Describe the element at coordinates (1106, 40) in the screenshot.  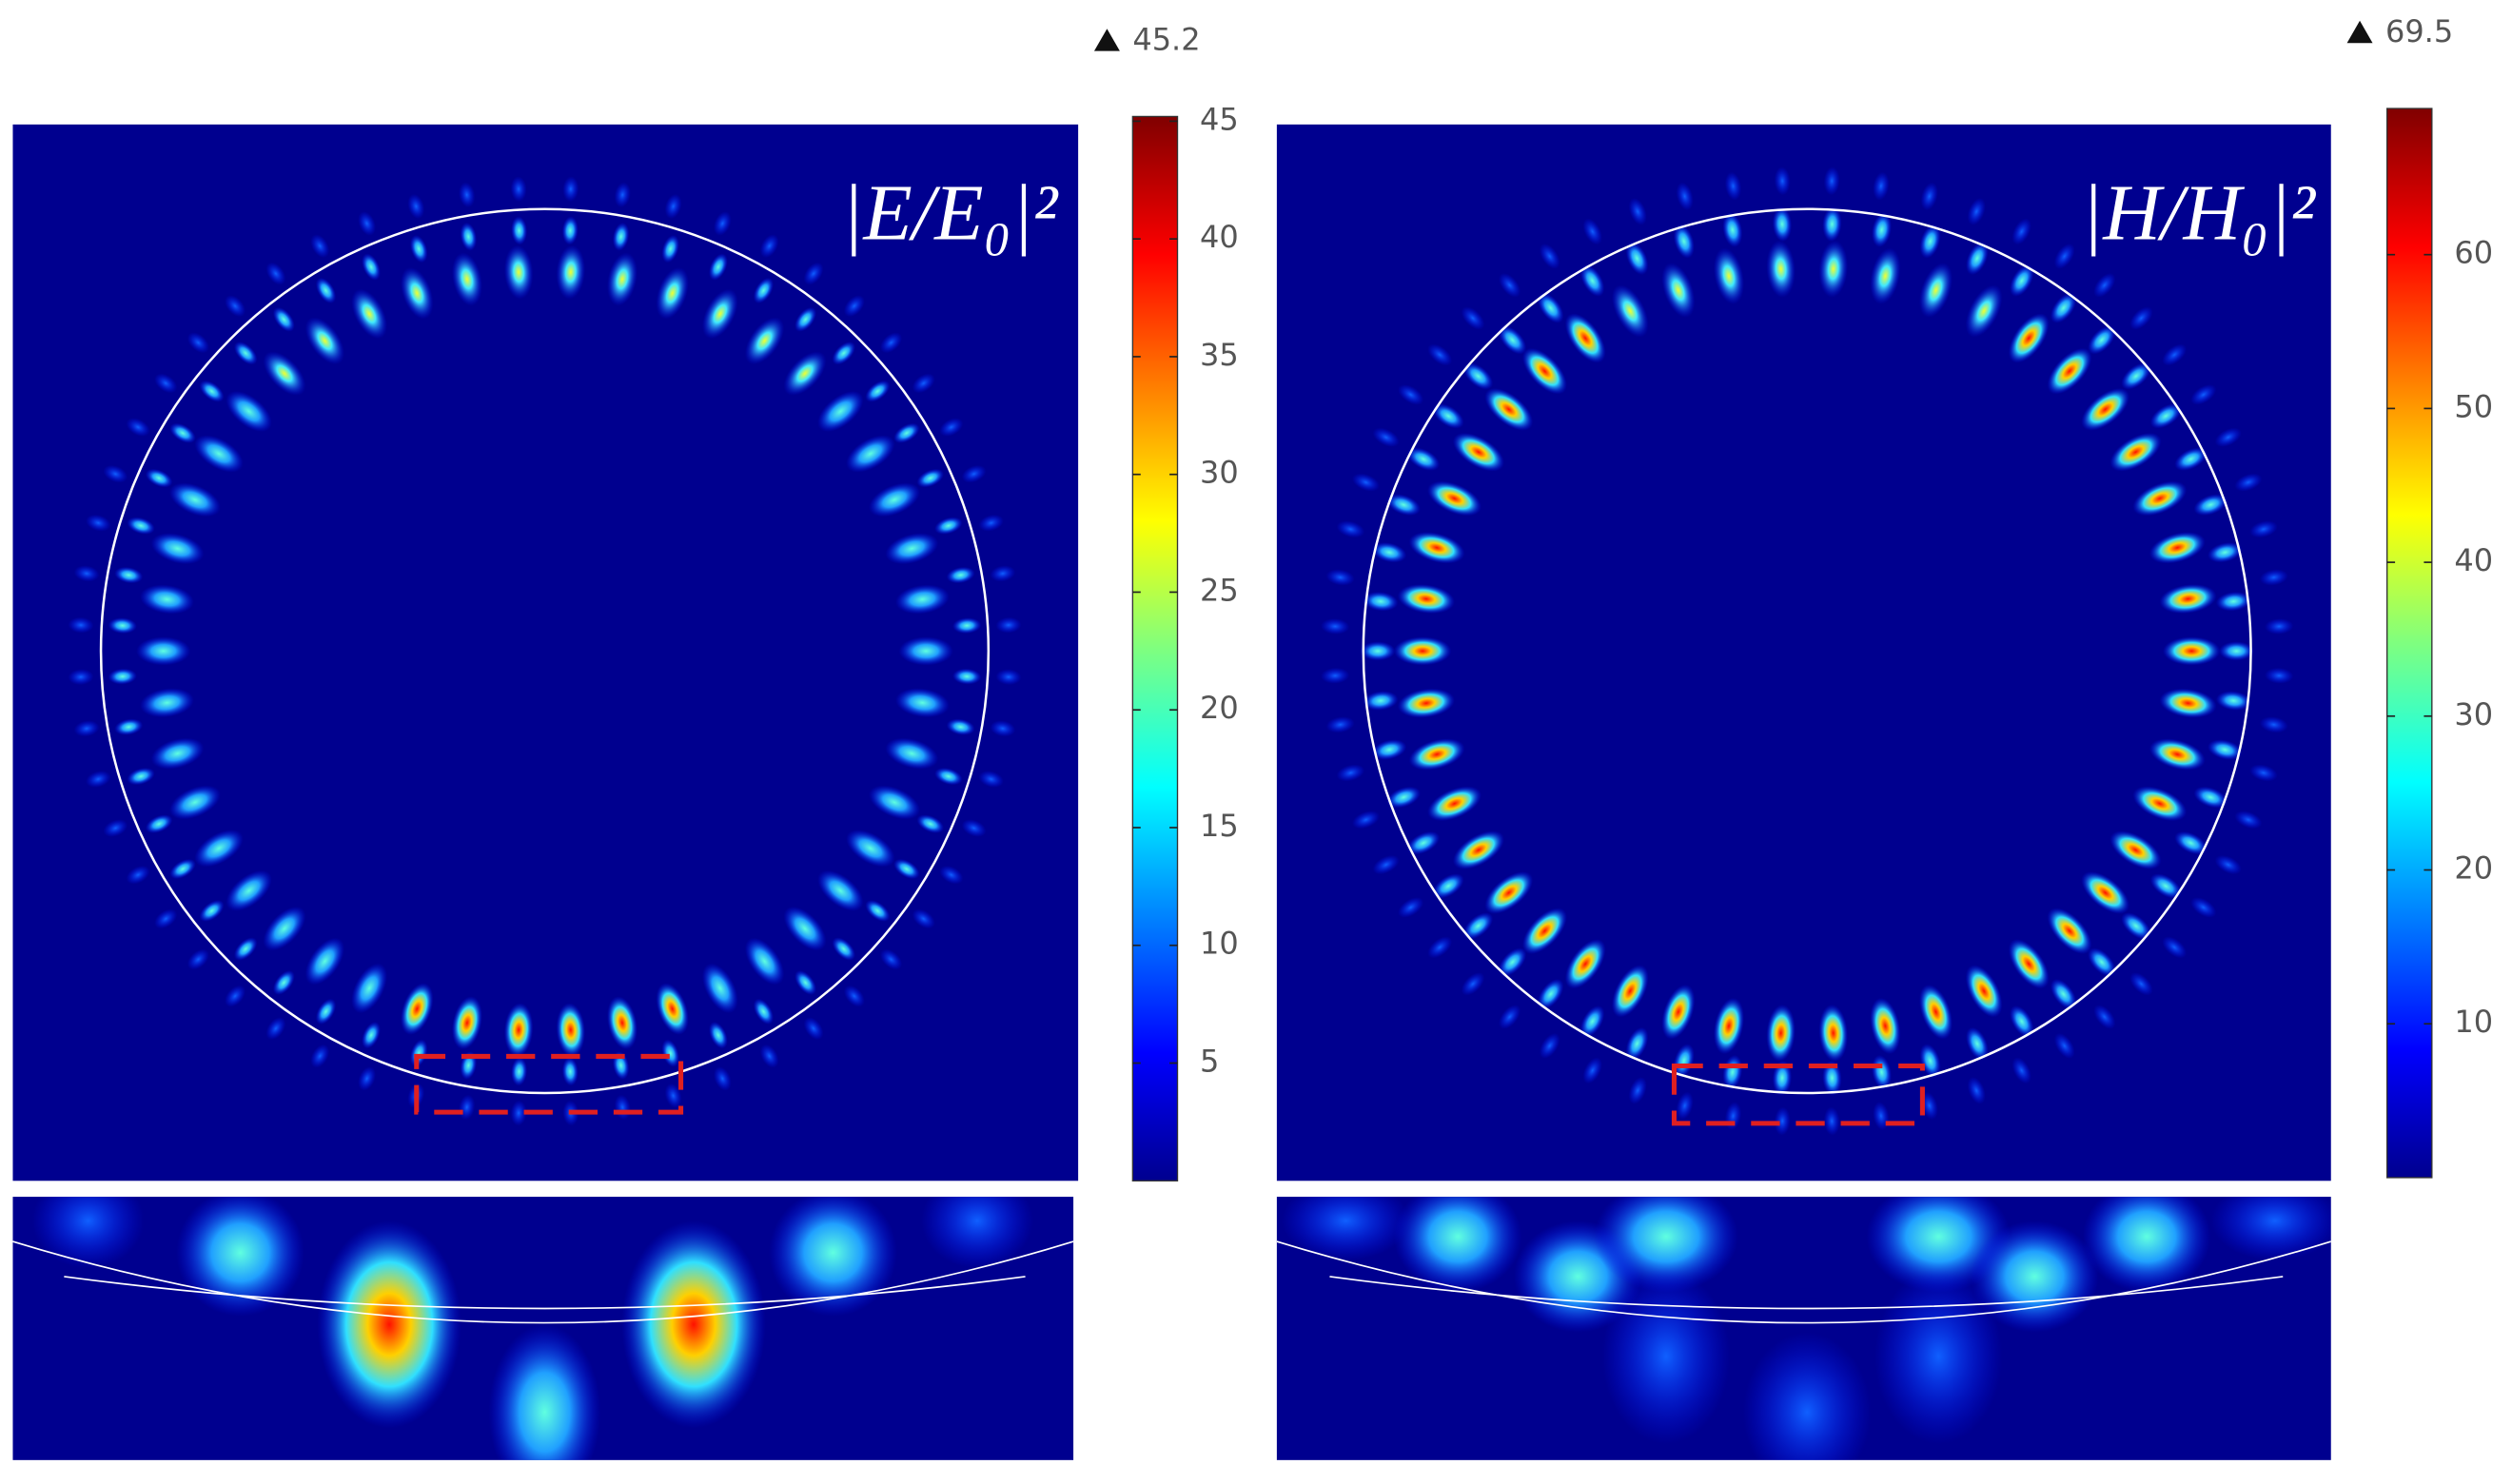
I see `max-marker` at that location.